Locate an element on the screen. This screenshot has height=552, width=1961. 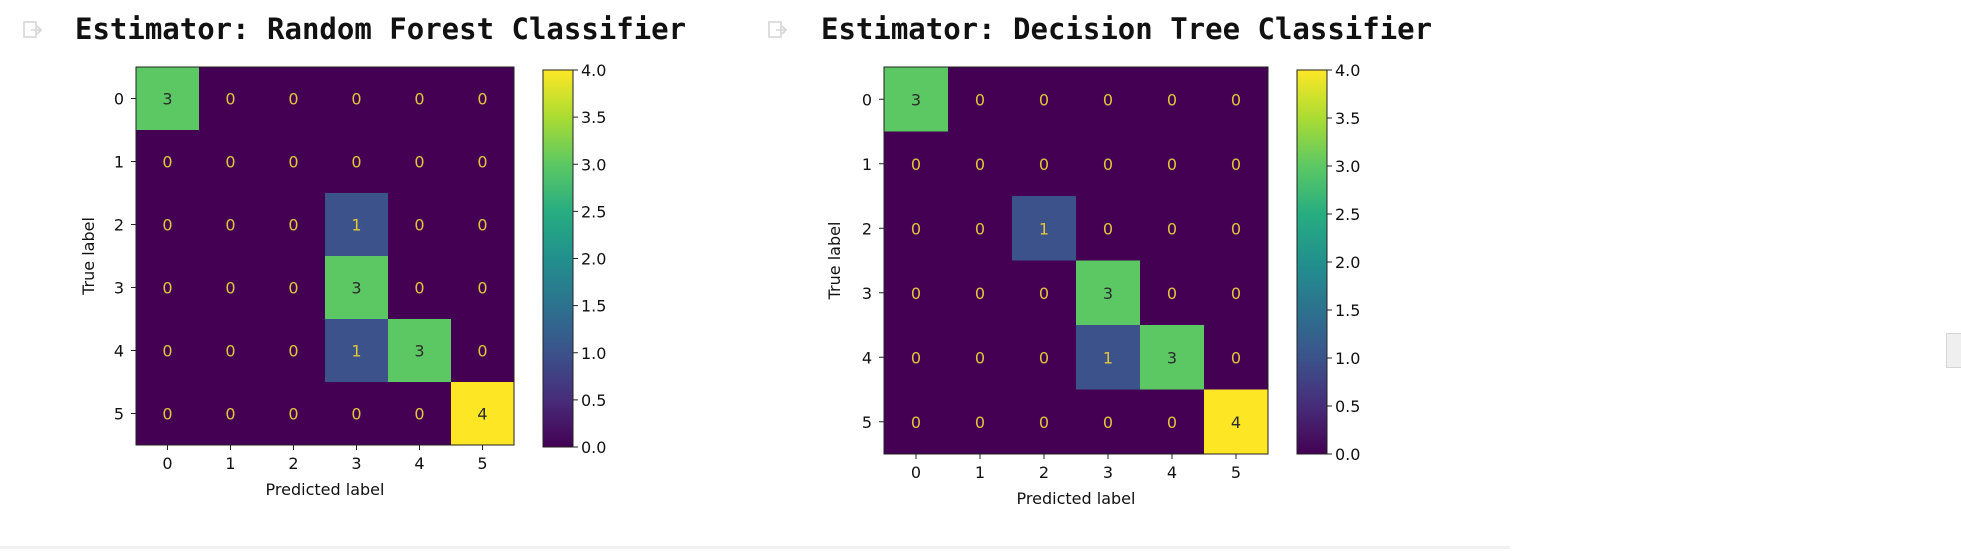
x-axis-label: Predicted label is located at coordinates (325, 489).